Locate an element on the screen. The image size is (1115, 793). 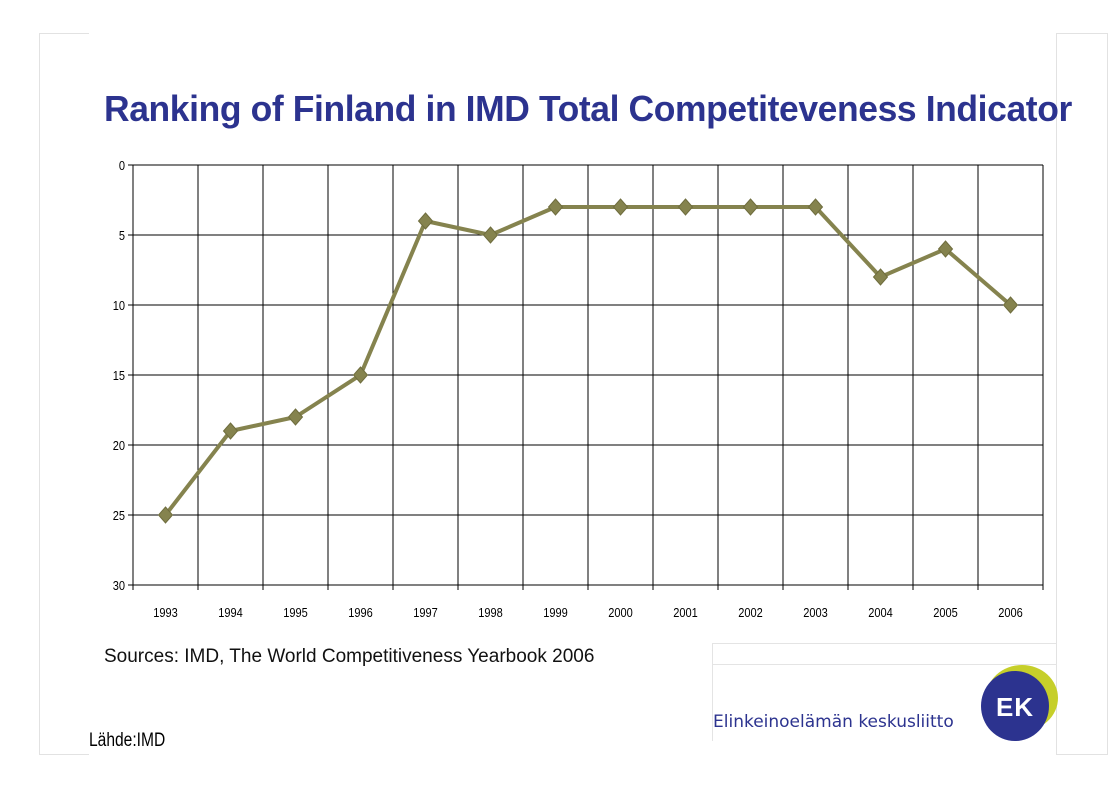
x-tick-label: 2005 is located at coordinates (945, 612).